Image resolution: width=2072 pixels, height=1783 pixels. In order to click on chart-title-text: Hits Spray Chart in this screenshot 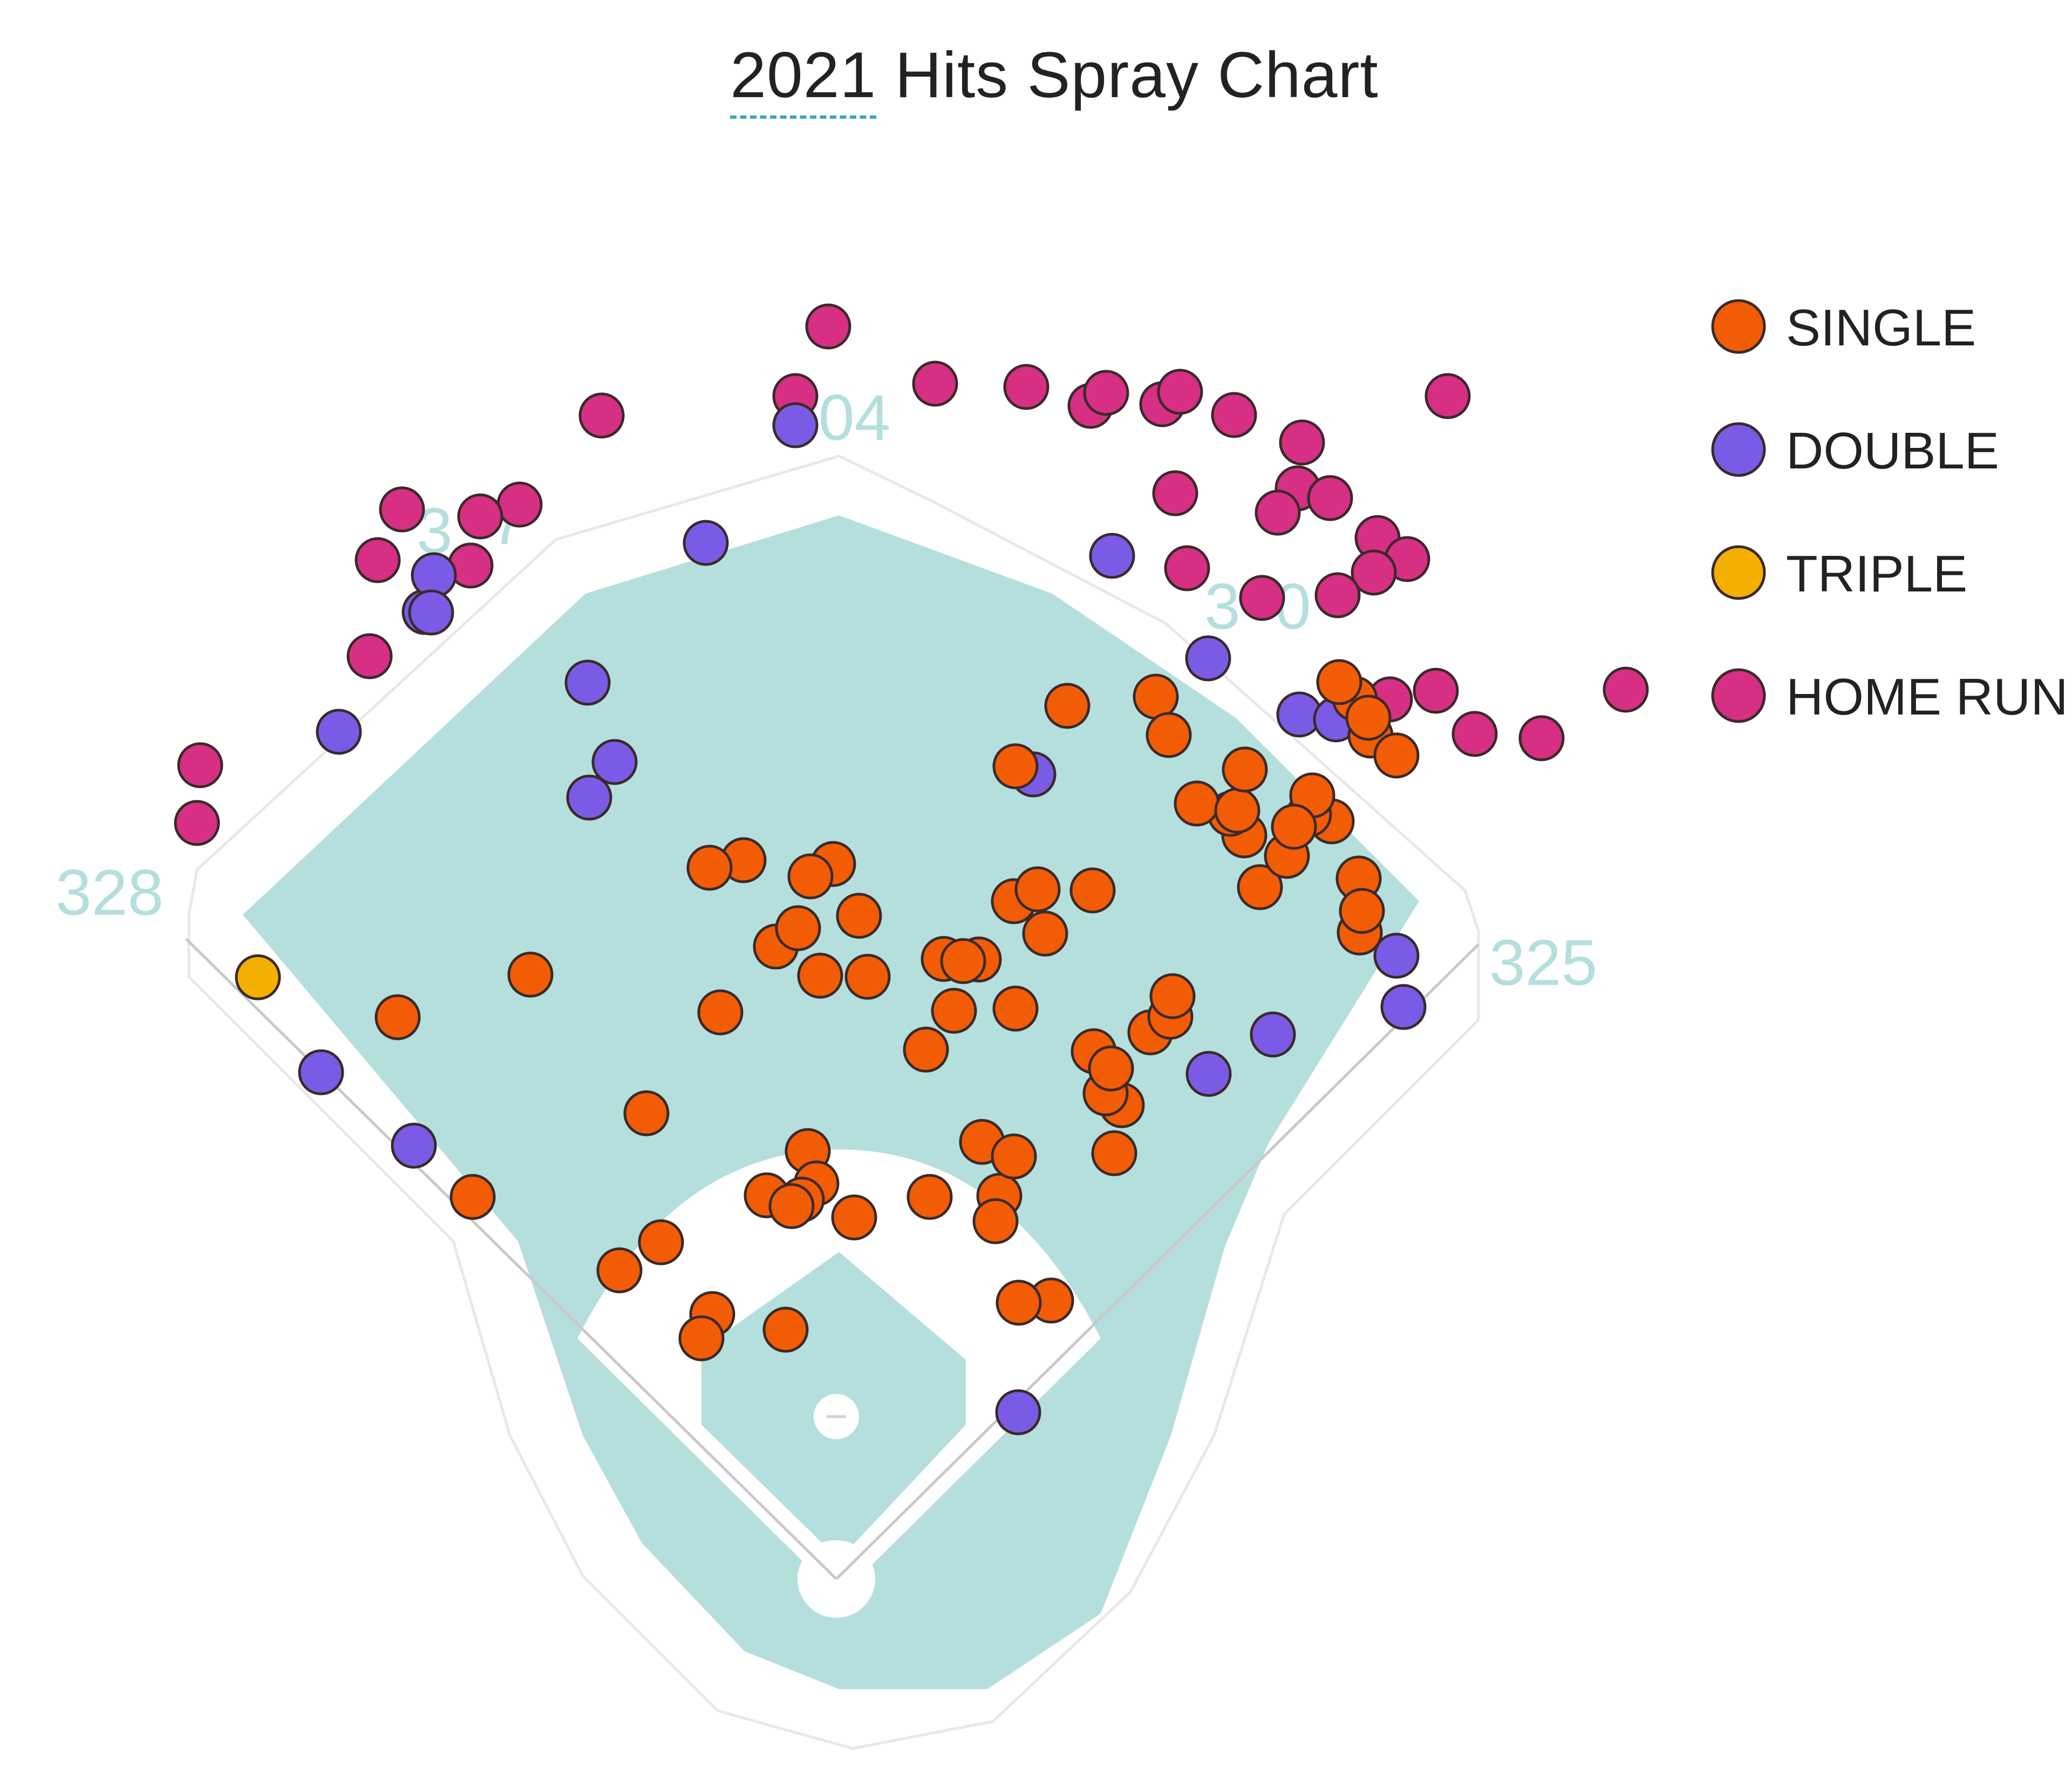, I will do `click(1127, 75)`.